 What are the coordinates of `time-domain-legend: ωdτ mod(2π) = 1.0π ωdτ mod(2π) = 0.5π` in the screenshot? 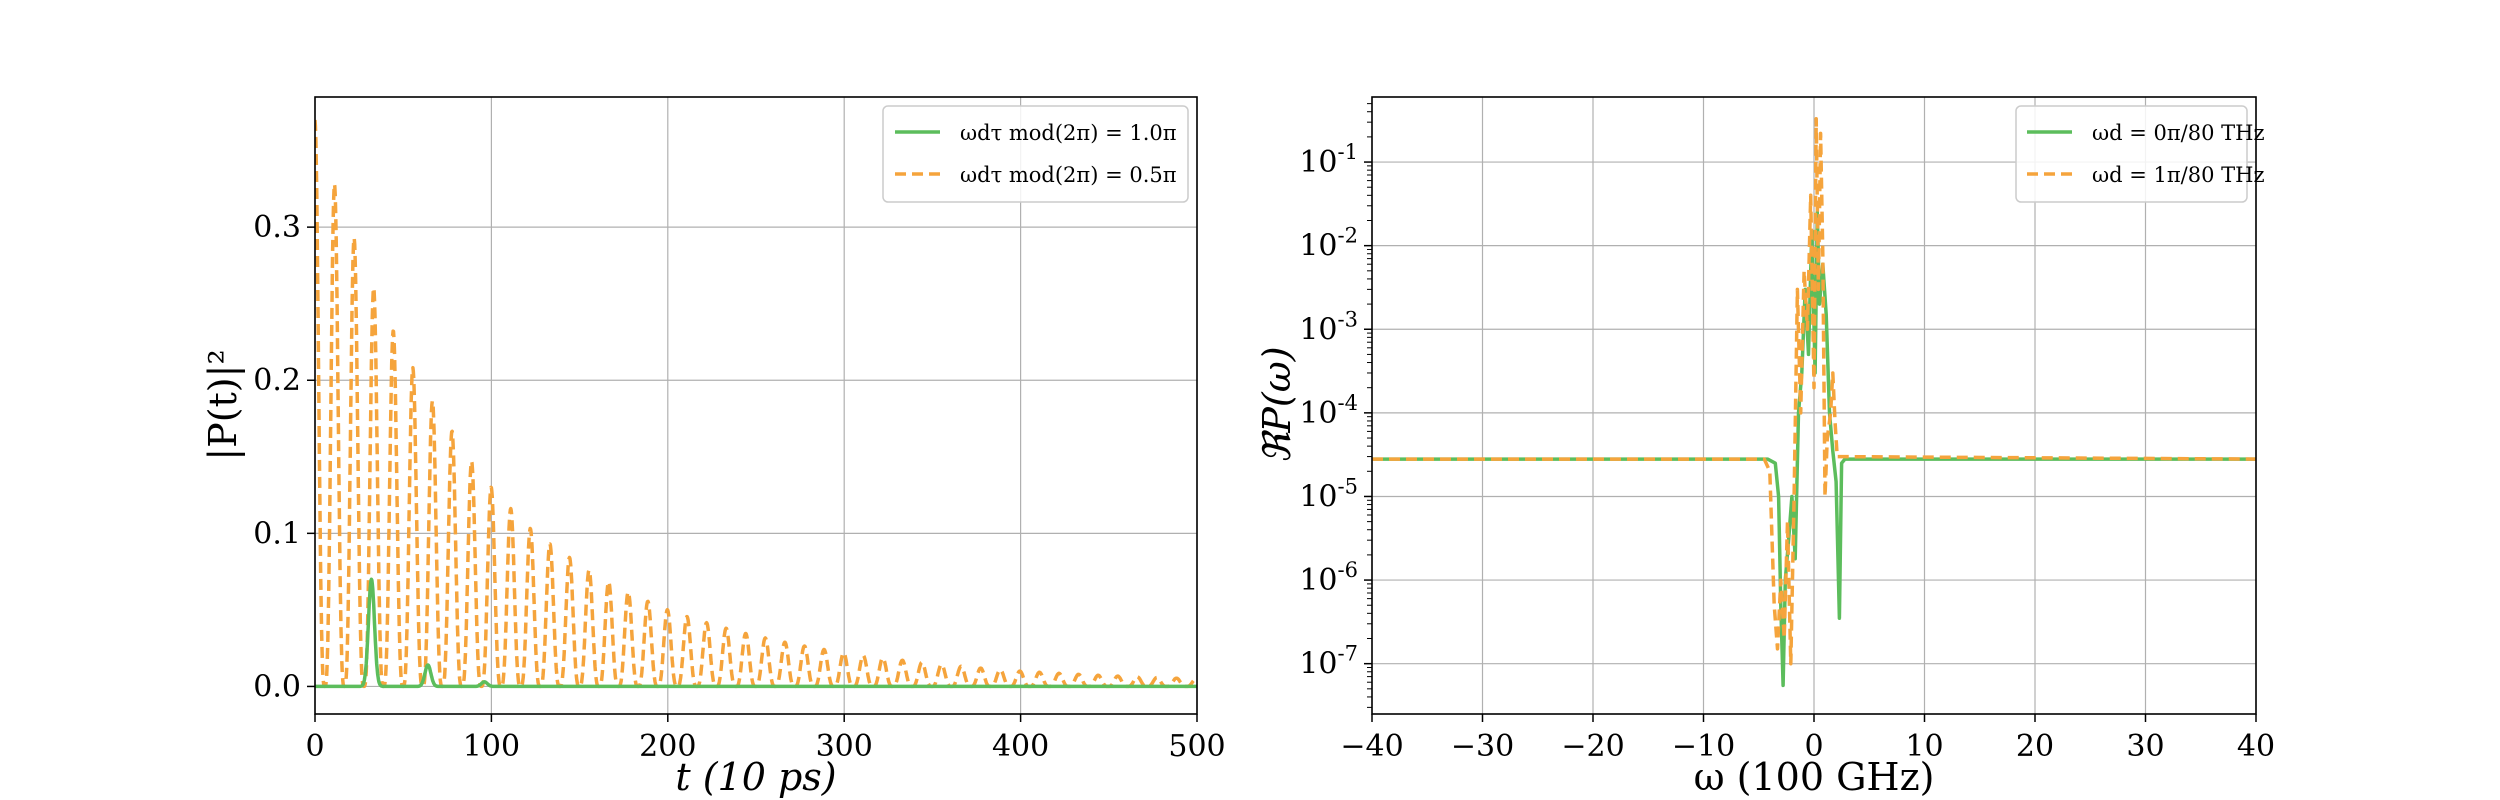 It's located at (1035, 154).